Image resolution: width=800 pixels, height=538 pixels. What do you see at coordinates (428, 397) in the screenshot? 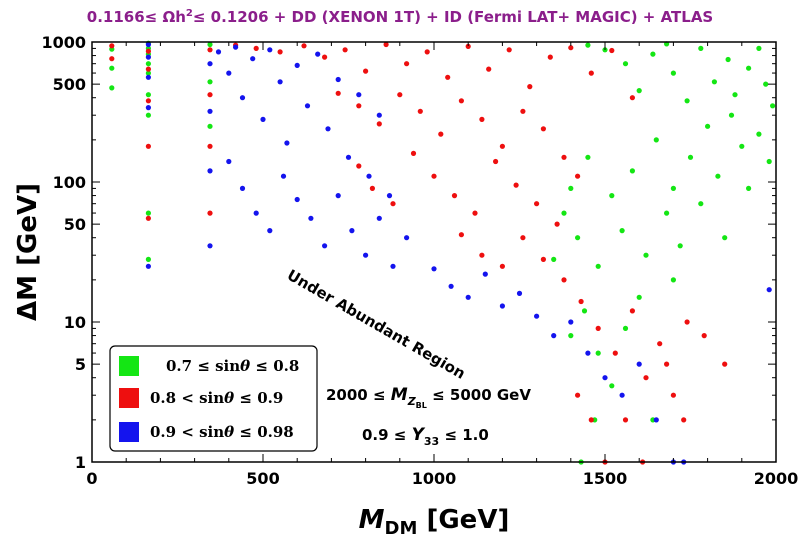
I see `mzbl-range-label: 2000 ≤ MZBL ≤ 5000 GeV` at bounding box center [428, 397].